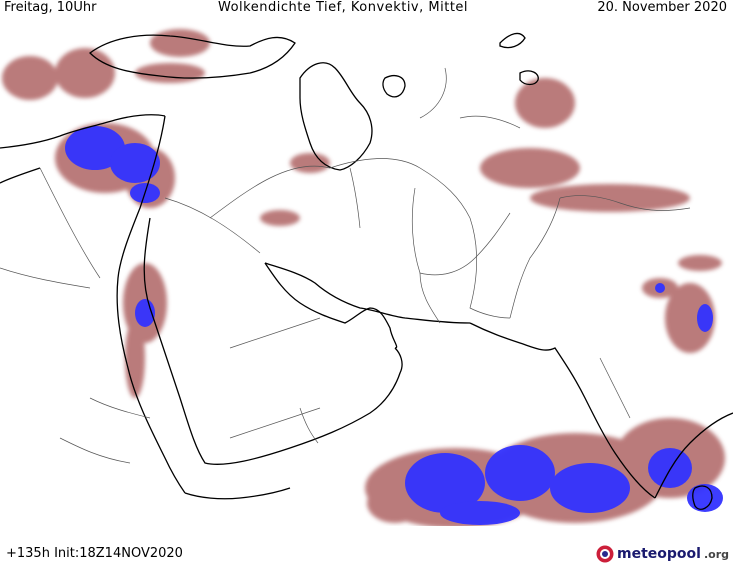  Describe the element at coordinates (50, 7) in the screenshot. I see `forecast-time-label: Freitag, 10Uhr` at that location.